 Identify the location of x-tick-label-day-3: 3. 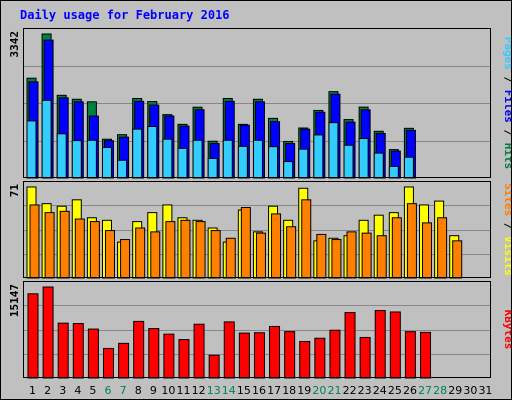
(62, 390).